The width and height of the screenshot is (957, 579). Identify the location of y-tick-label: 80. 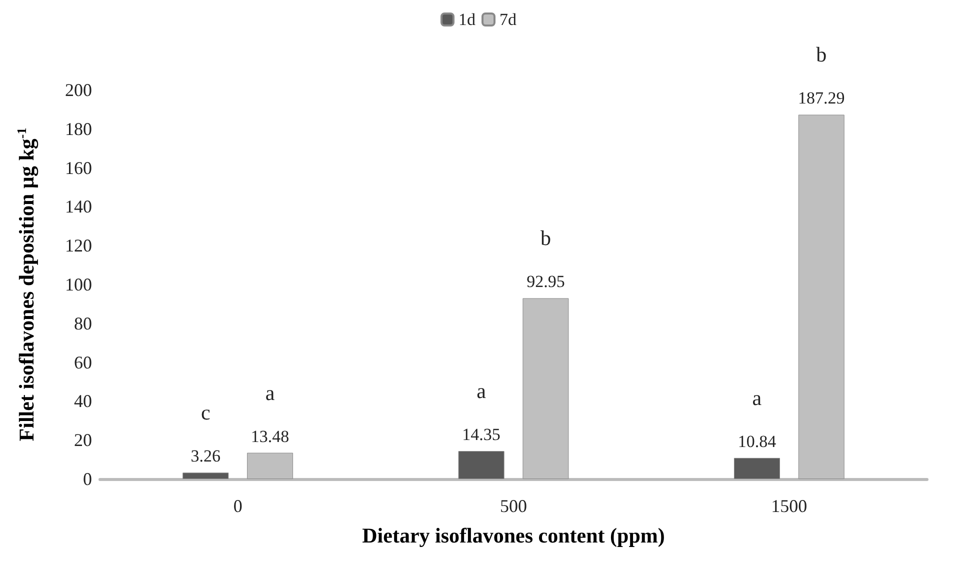
(83, 323).